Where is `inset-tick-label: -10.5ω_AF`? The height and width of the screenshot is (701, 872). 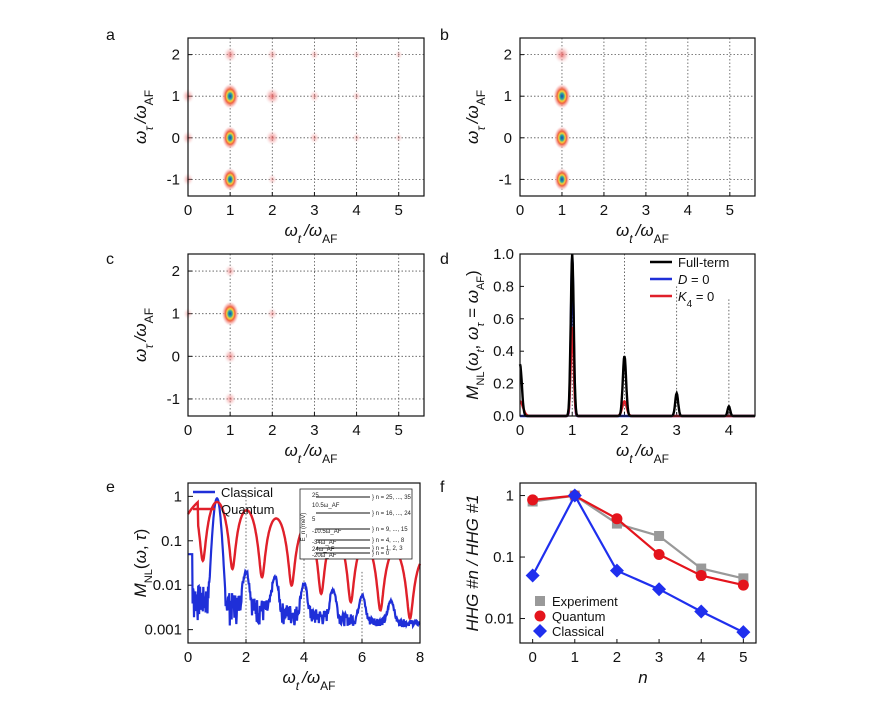 inset-tick-label: -10.5ω_AF is located at coordinates (327, 532).